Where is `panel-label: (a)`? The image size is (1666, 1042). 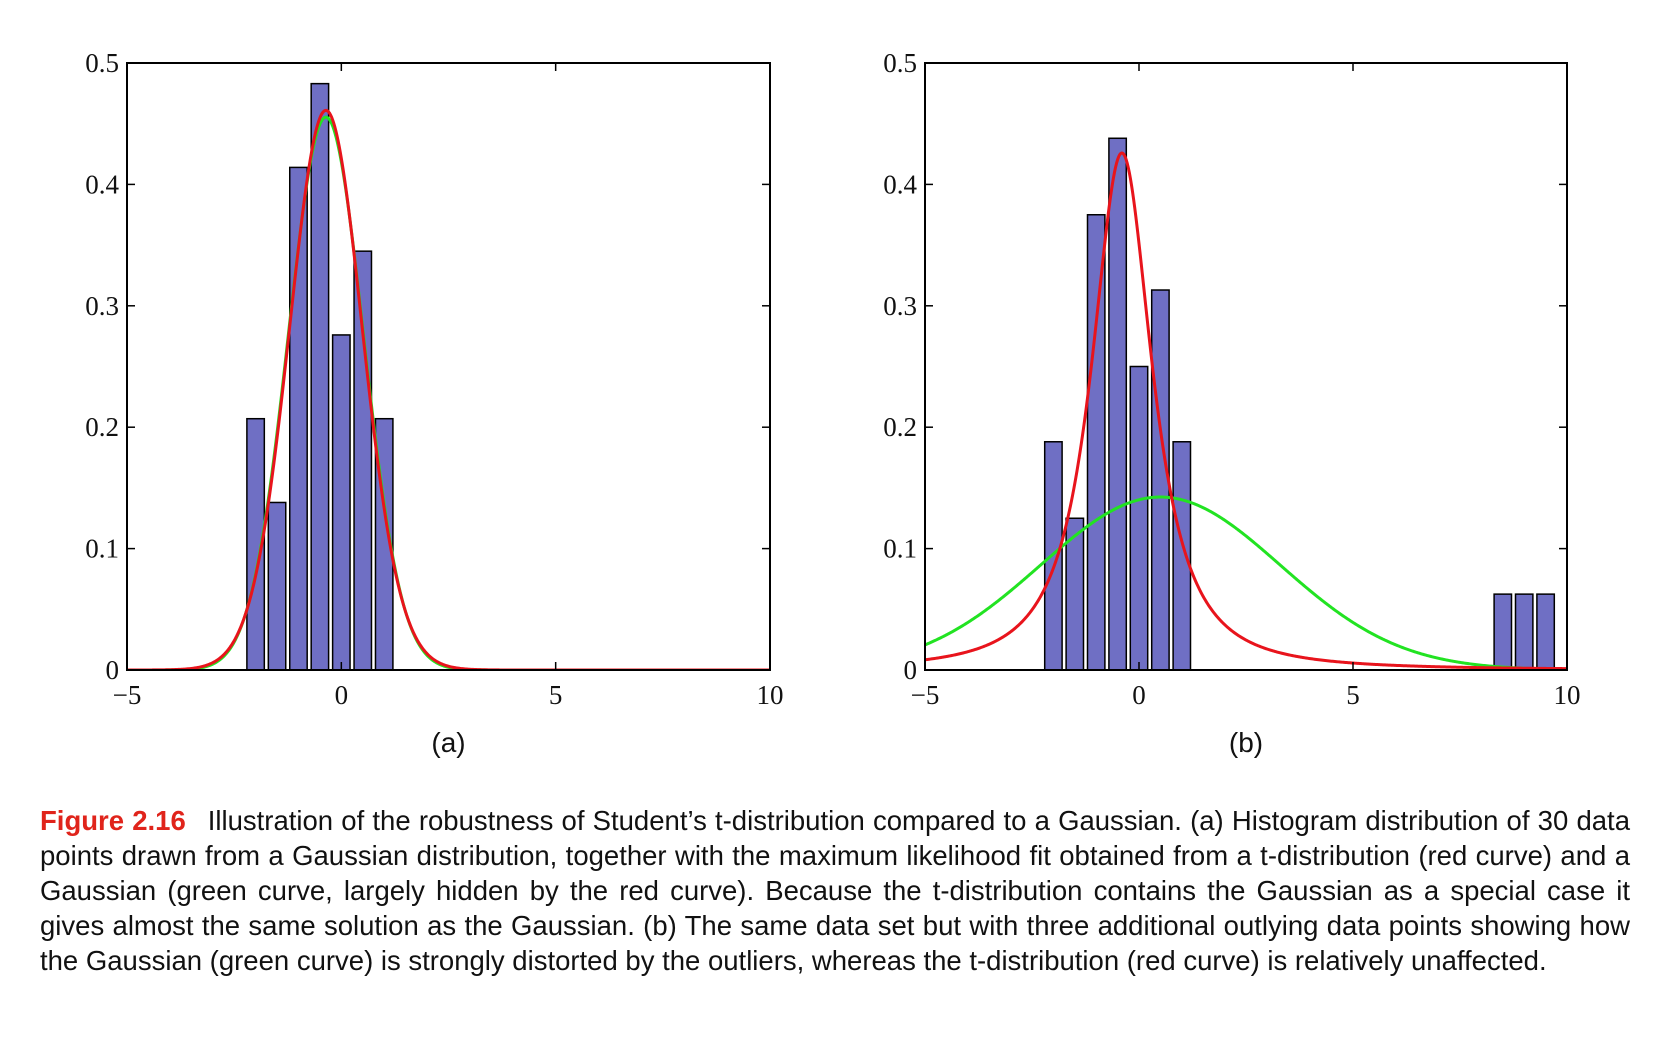 panel-label: (a) is located at coordinates (448, 742).